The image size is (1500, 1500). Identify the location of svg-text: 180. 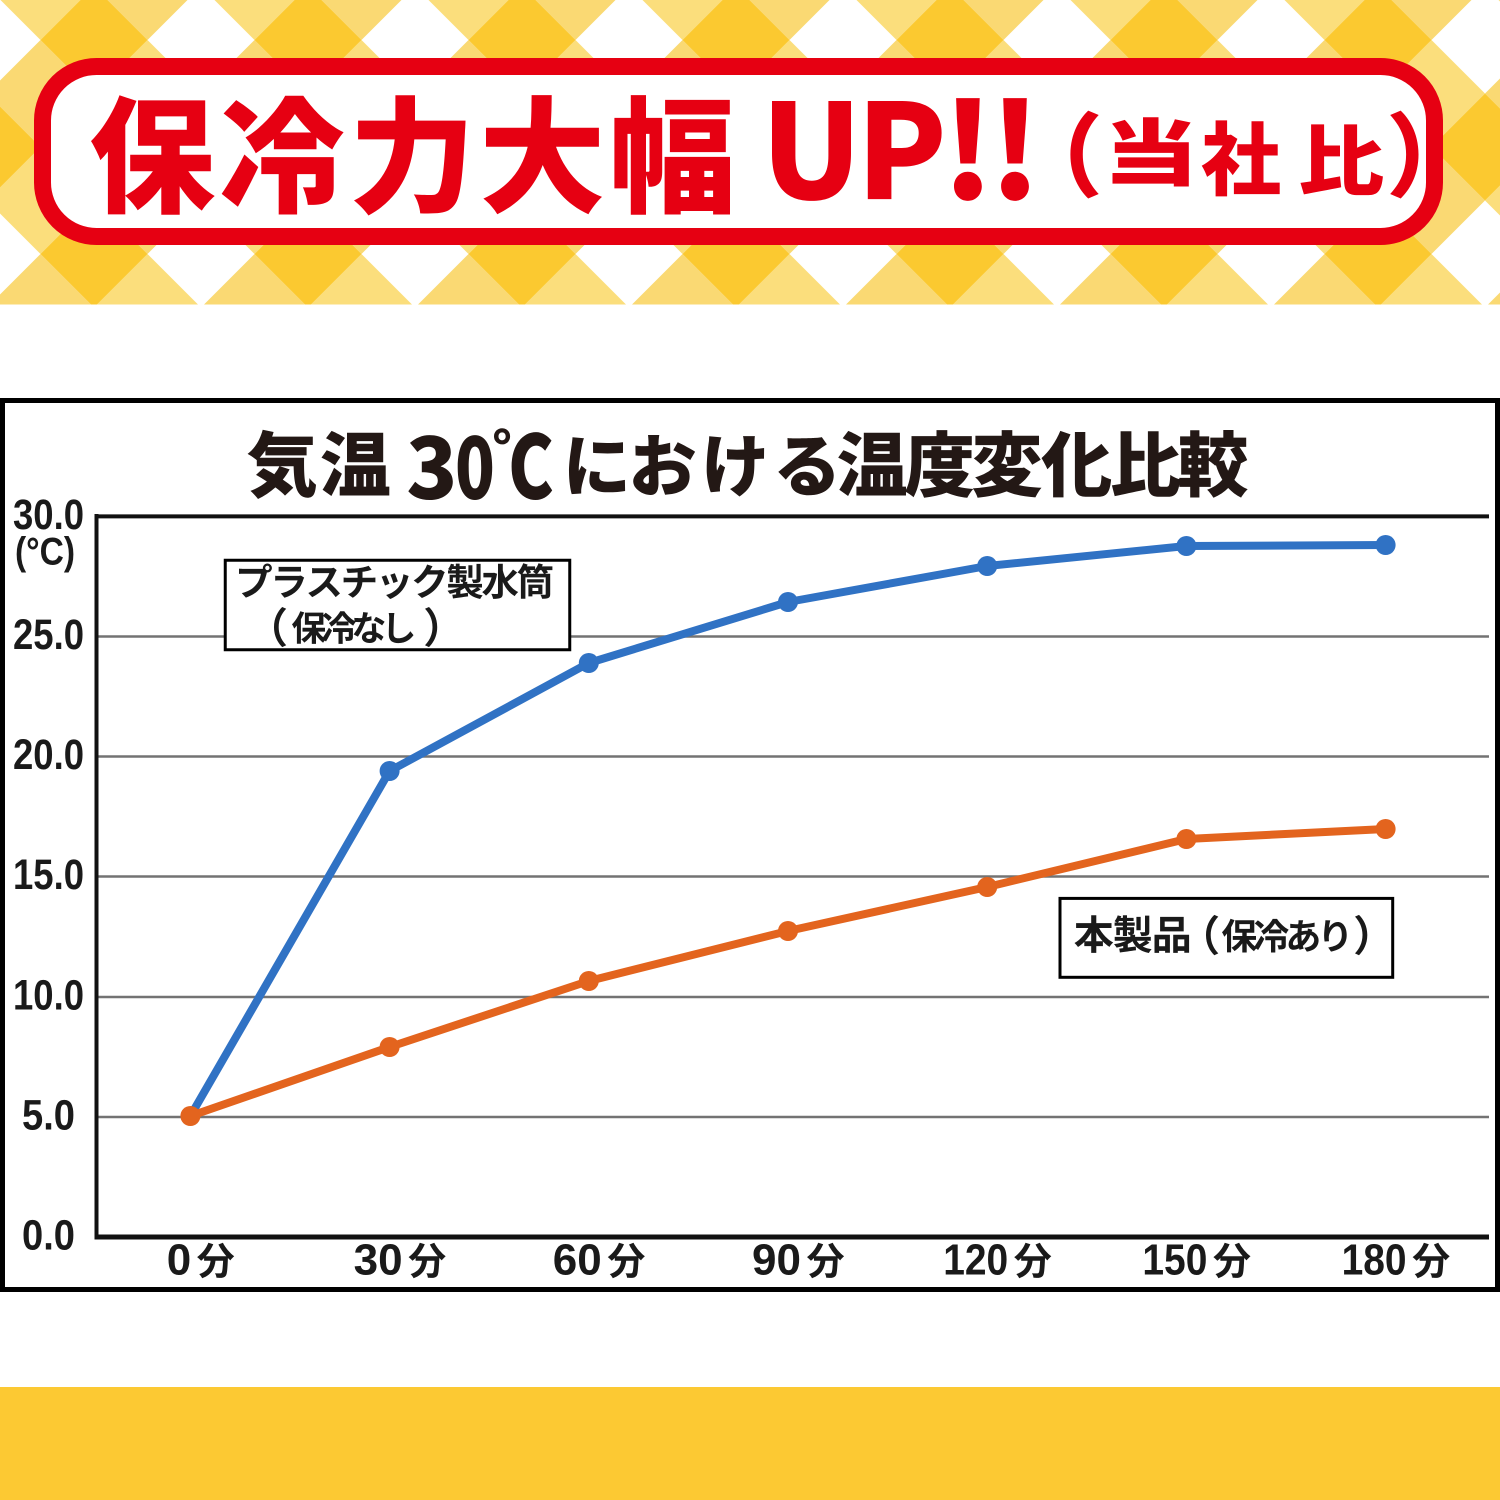
(1374, 1260).